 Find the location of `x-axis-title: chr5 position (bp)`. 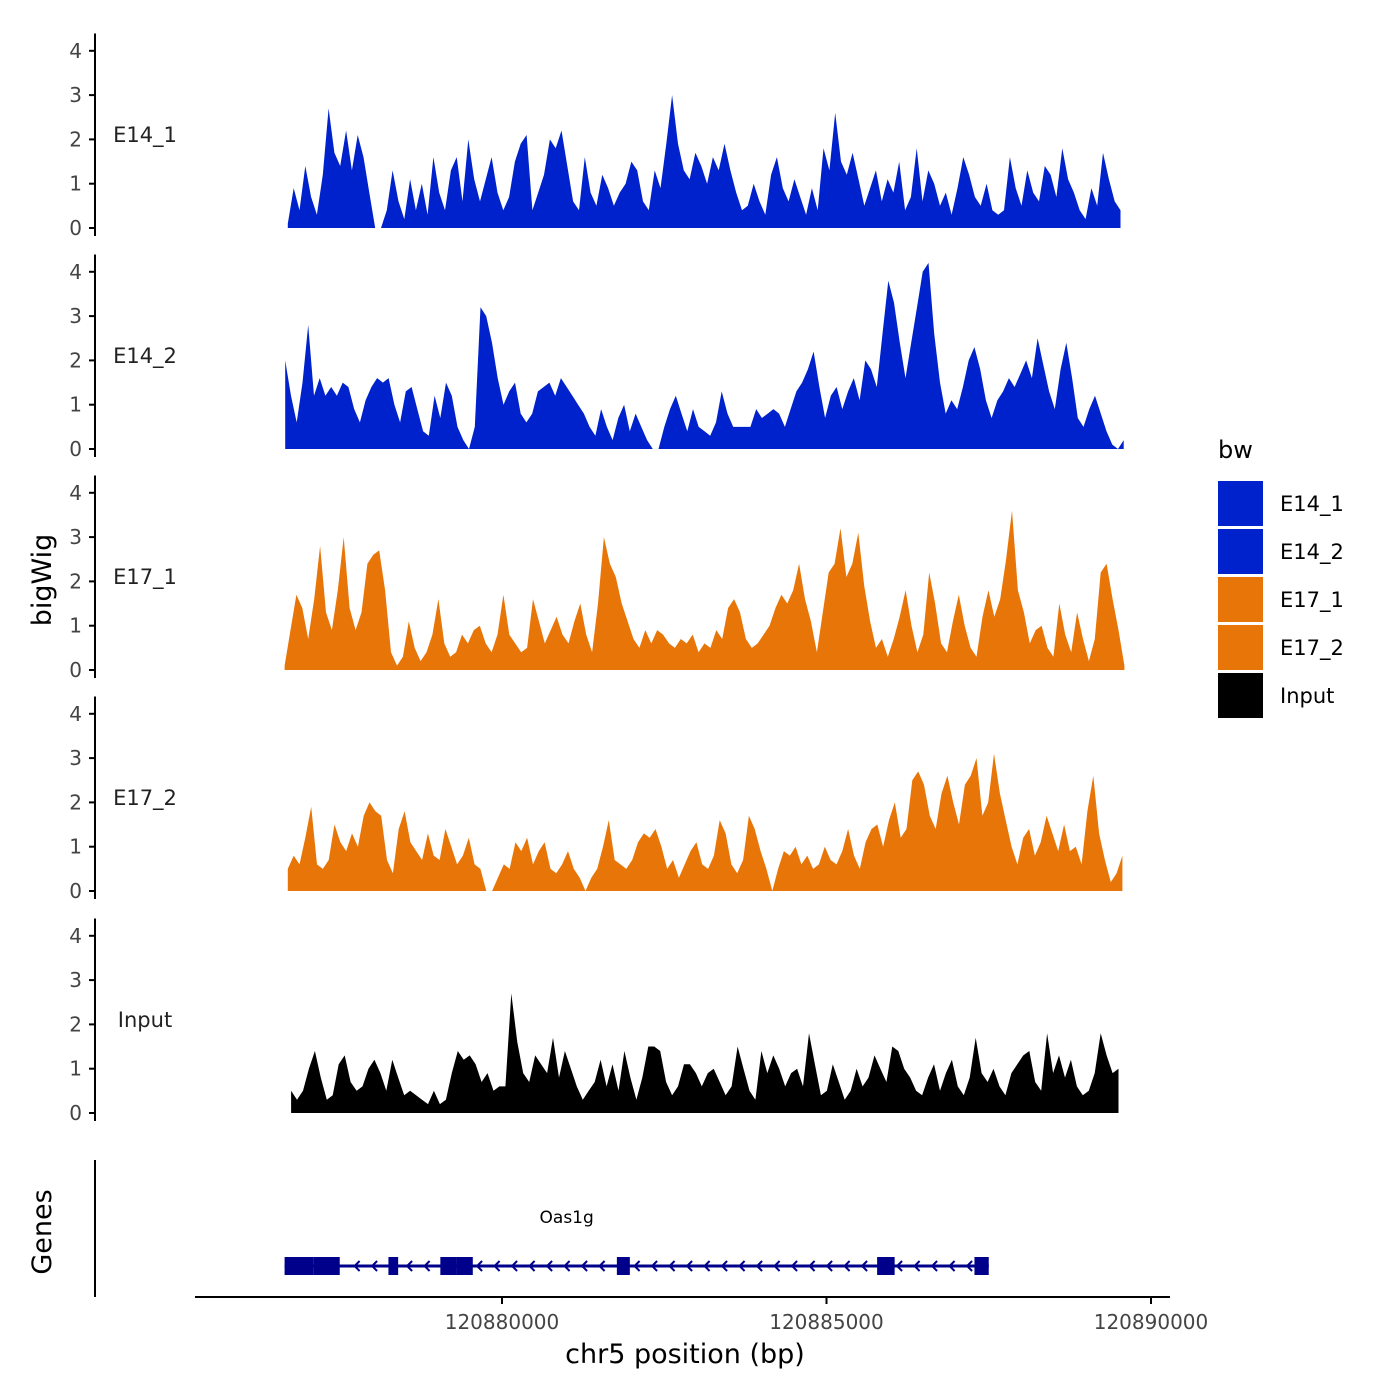

x-axis-title: chr5 position (bp) is located at coordinates (685, 1354).